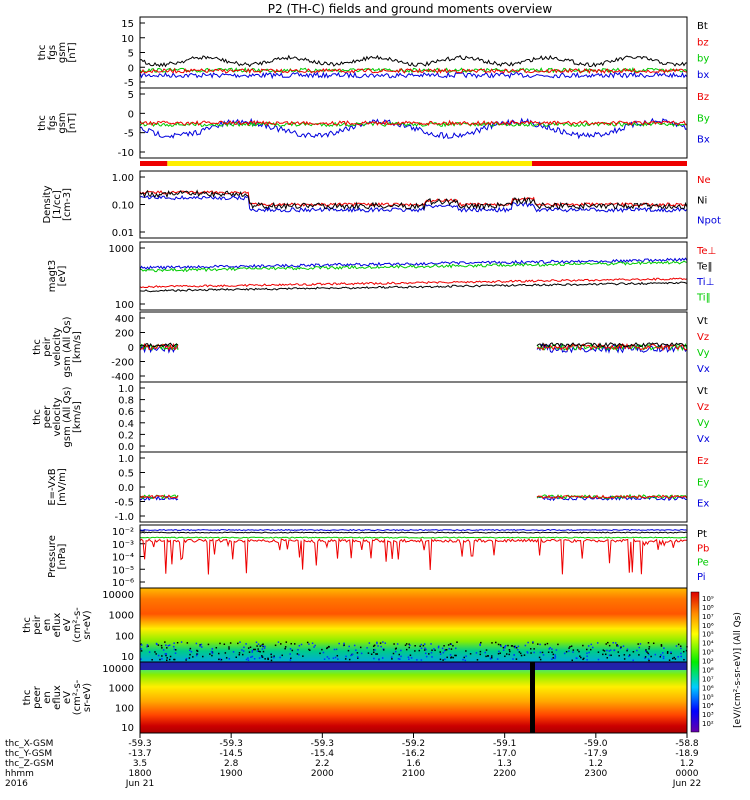 The image size is (750, 800). Describe the element at coordinates (413, 666) in the screenshot. I see `peer-top-band` at that location.